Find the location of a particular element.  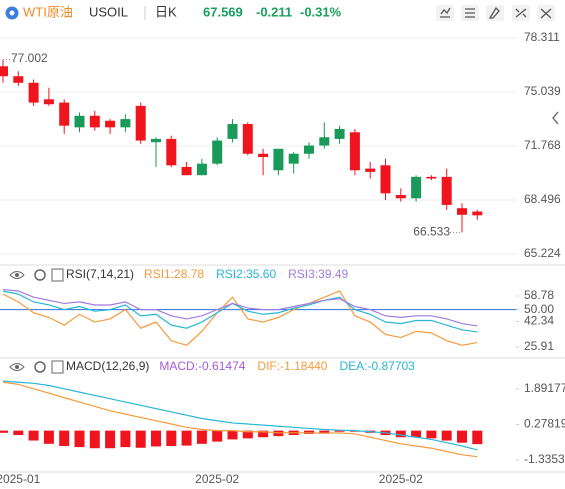

legend-entry: DIF:-1.18440 is located at coordinates (292, 366).